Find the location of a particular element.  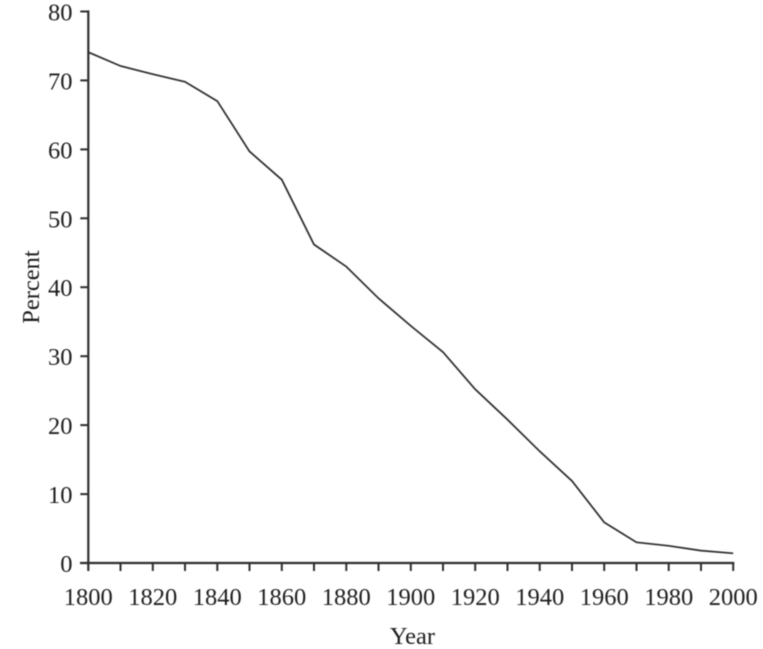

svg-text: 2000 is located at coordinates (733, 597).